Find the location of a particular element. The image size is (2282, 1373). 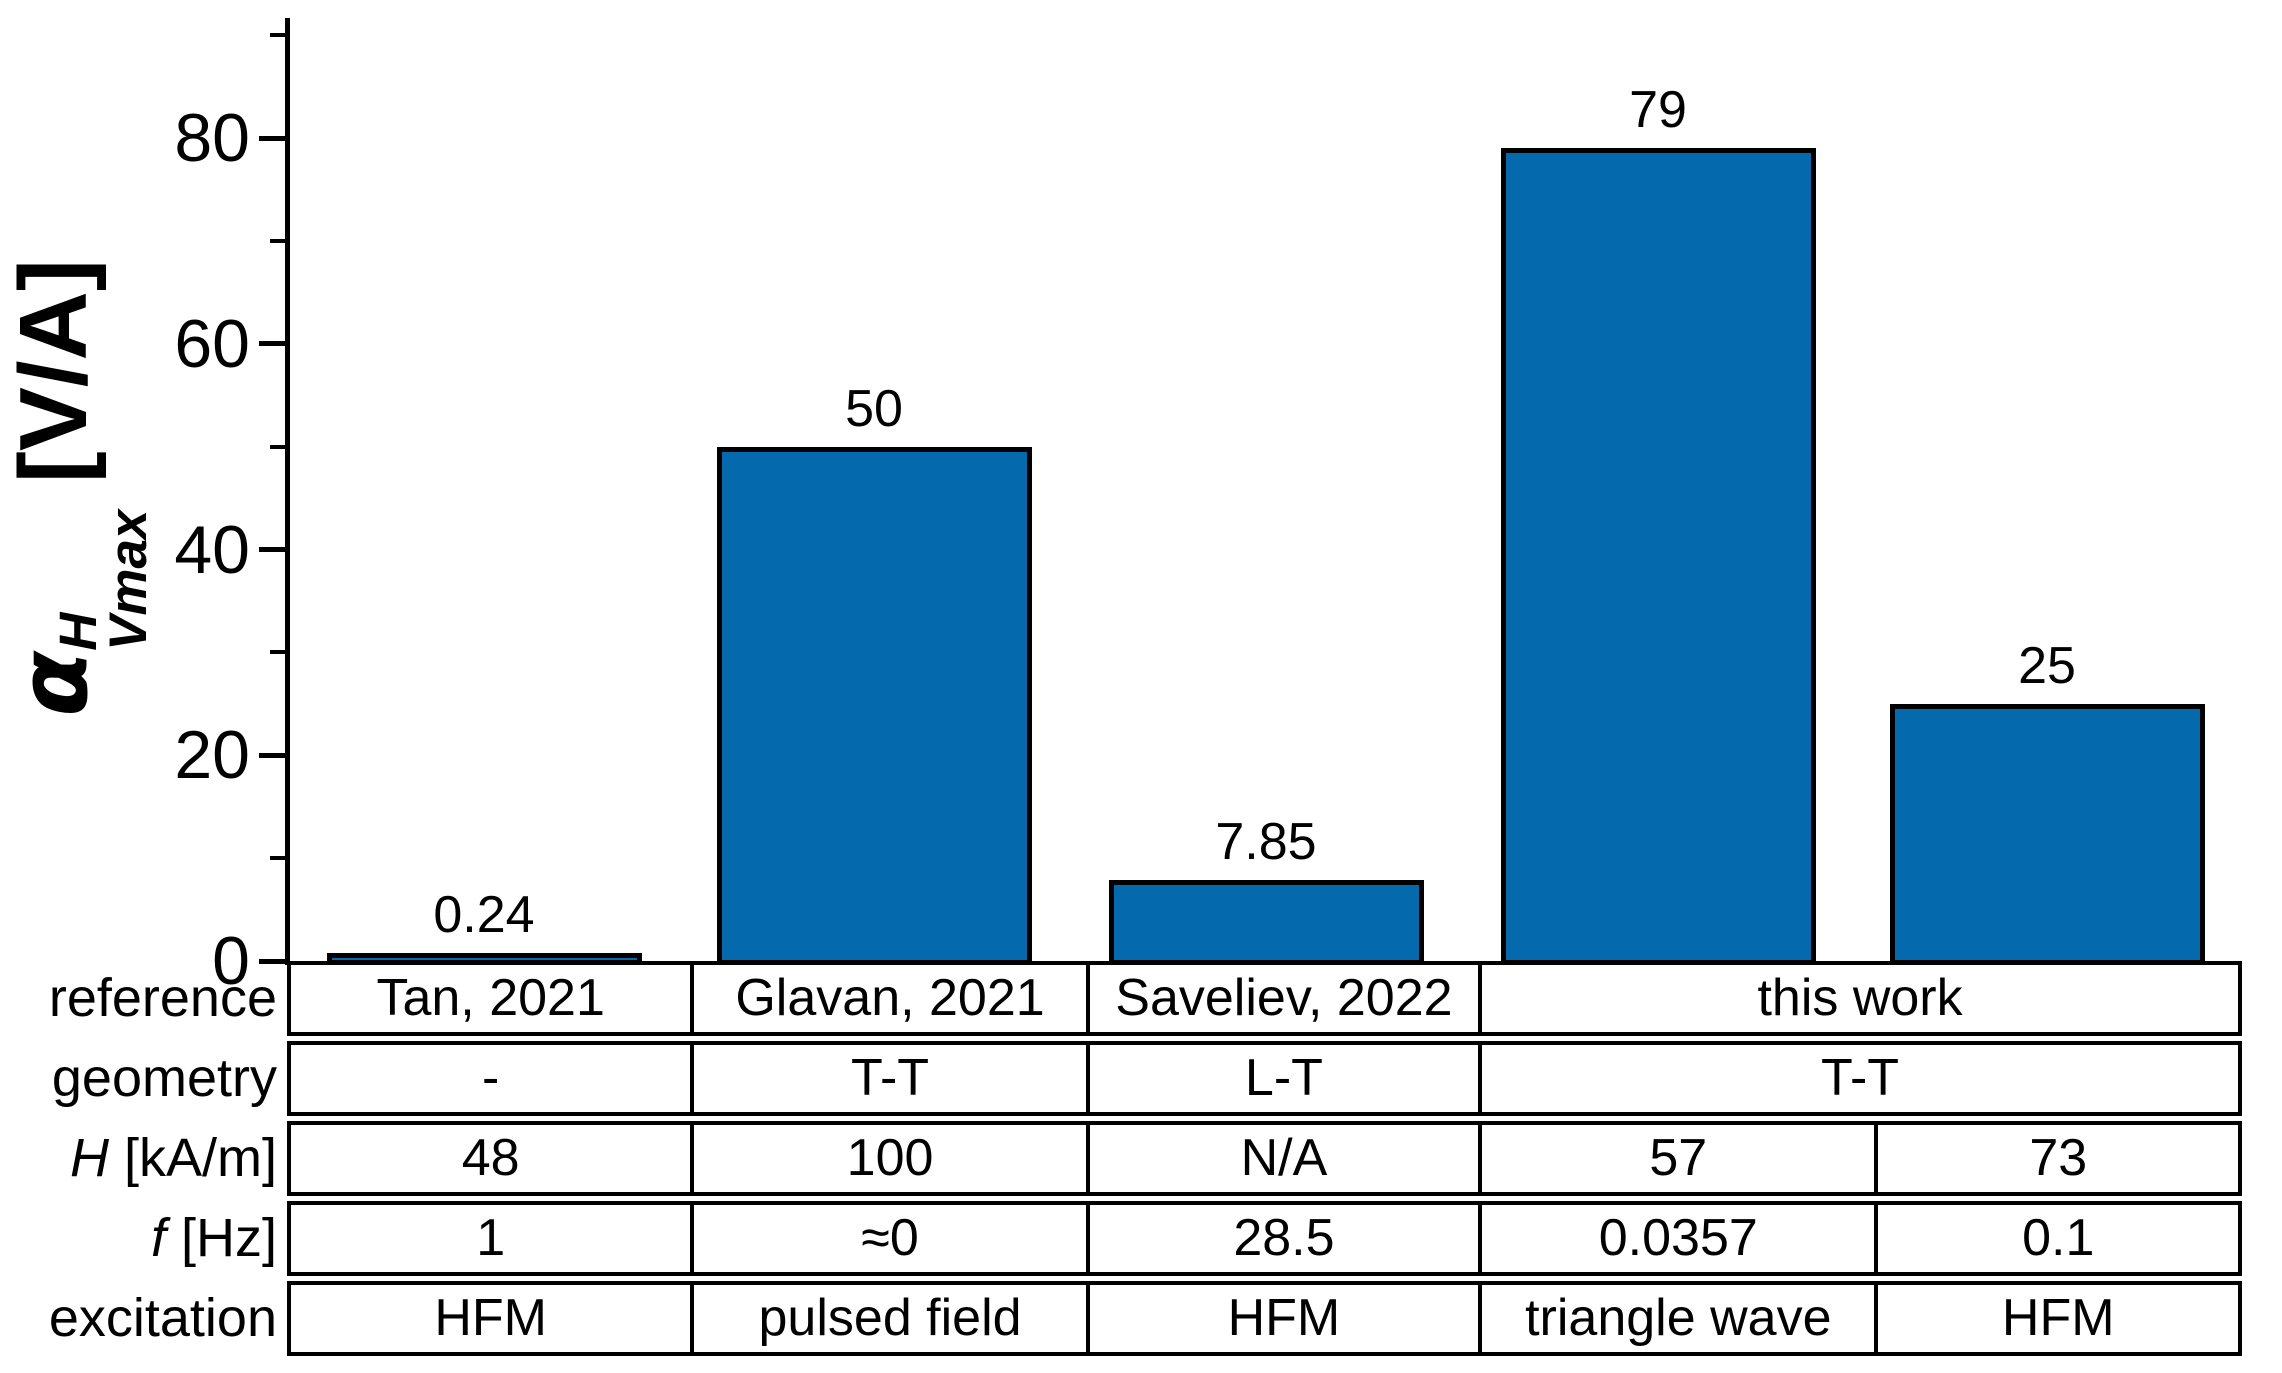

y-tick-label: 80 is located at coordinates (212, 138).